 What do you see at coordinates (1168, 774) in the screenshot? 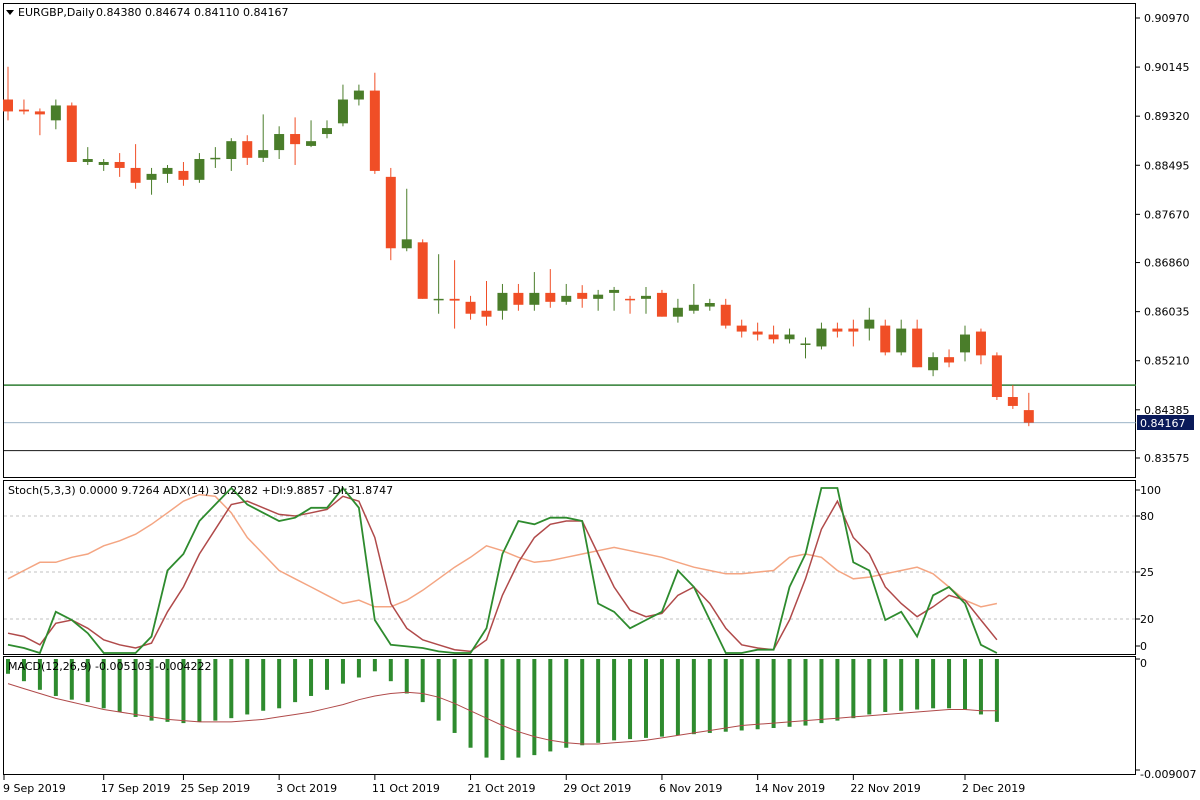
I see `macd-tick-label: -0.009007` at bounding box center [1168, 774].